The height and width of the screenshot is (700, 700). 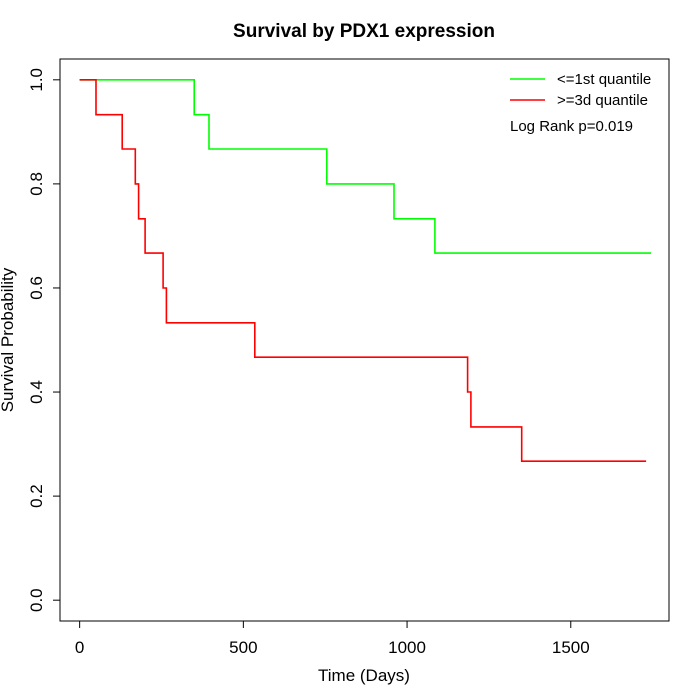 What do you see at coordinates (364, 675) in the screenshot?
I see `x-axis-label: Time (Days)` at bounding box center [364, 675].